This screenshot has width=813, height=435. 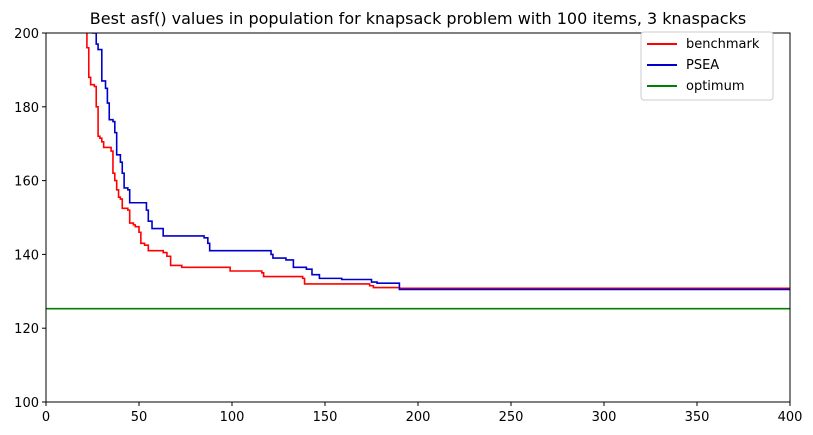 I want to click on legend: benchmark PSEA optimum, so click(x=707, y=66).